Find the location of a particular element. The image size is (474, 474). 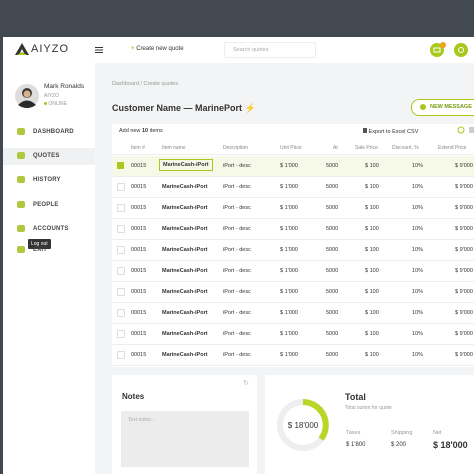

breadcrumb-item: Dashboard is located at coordinates (125, 84).